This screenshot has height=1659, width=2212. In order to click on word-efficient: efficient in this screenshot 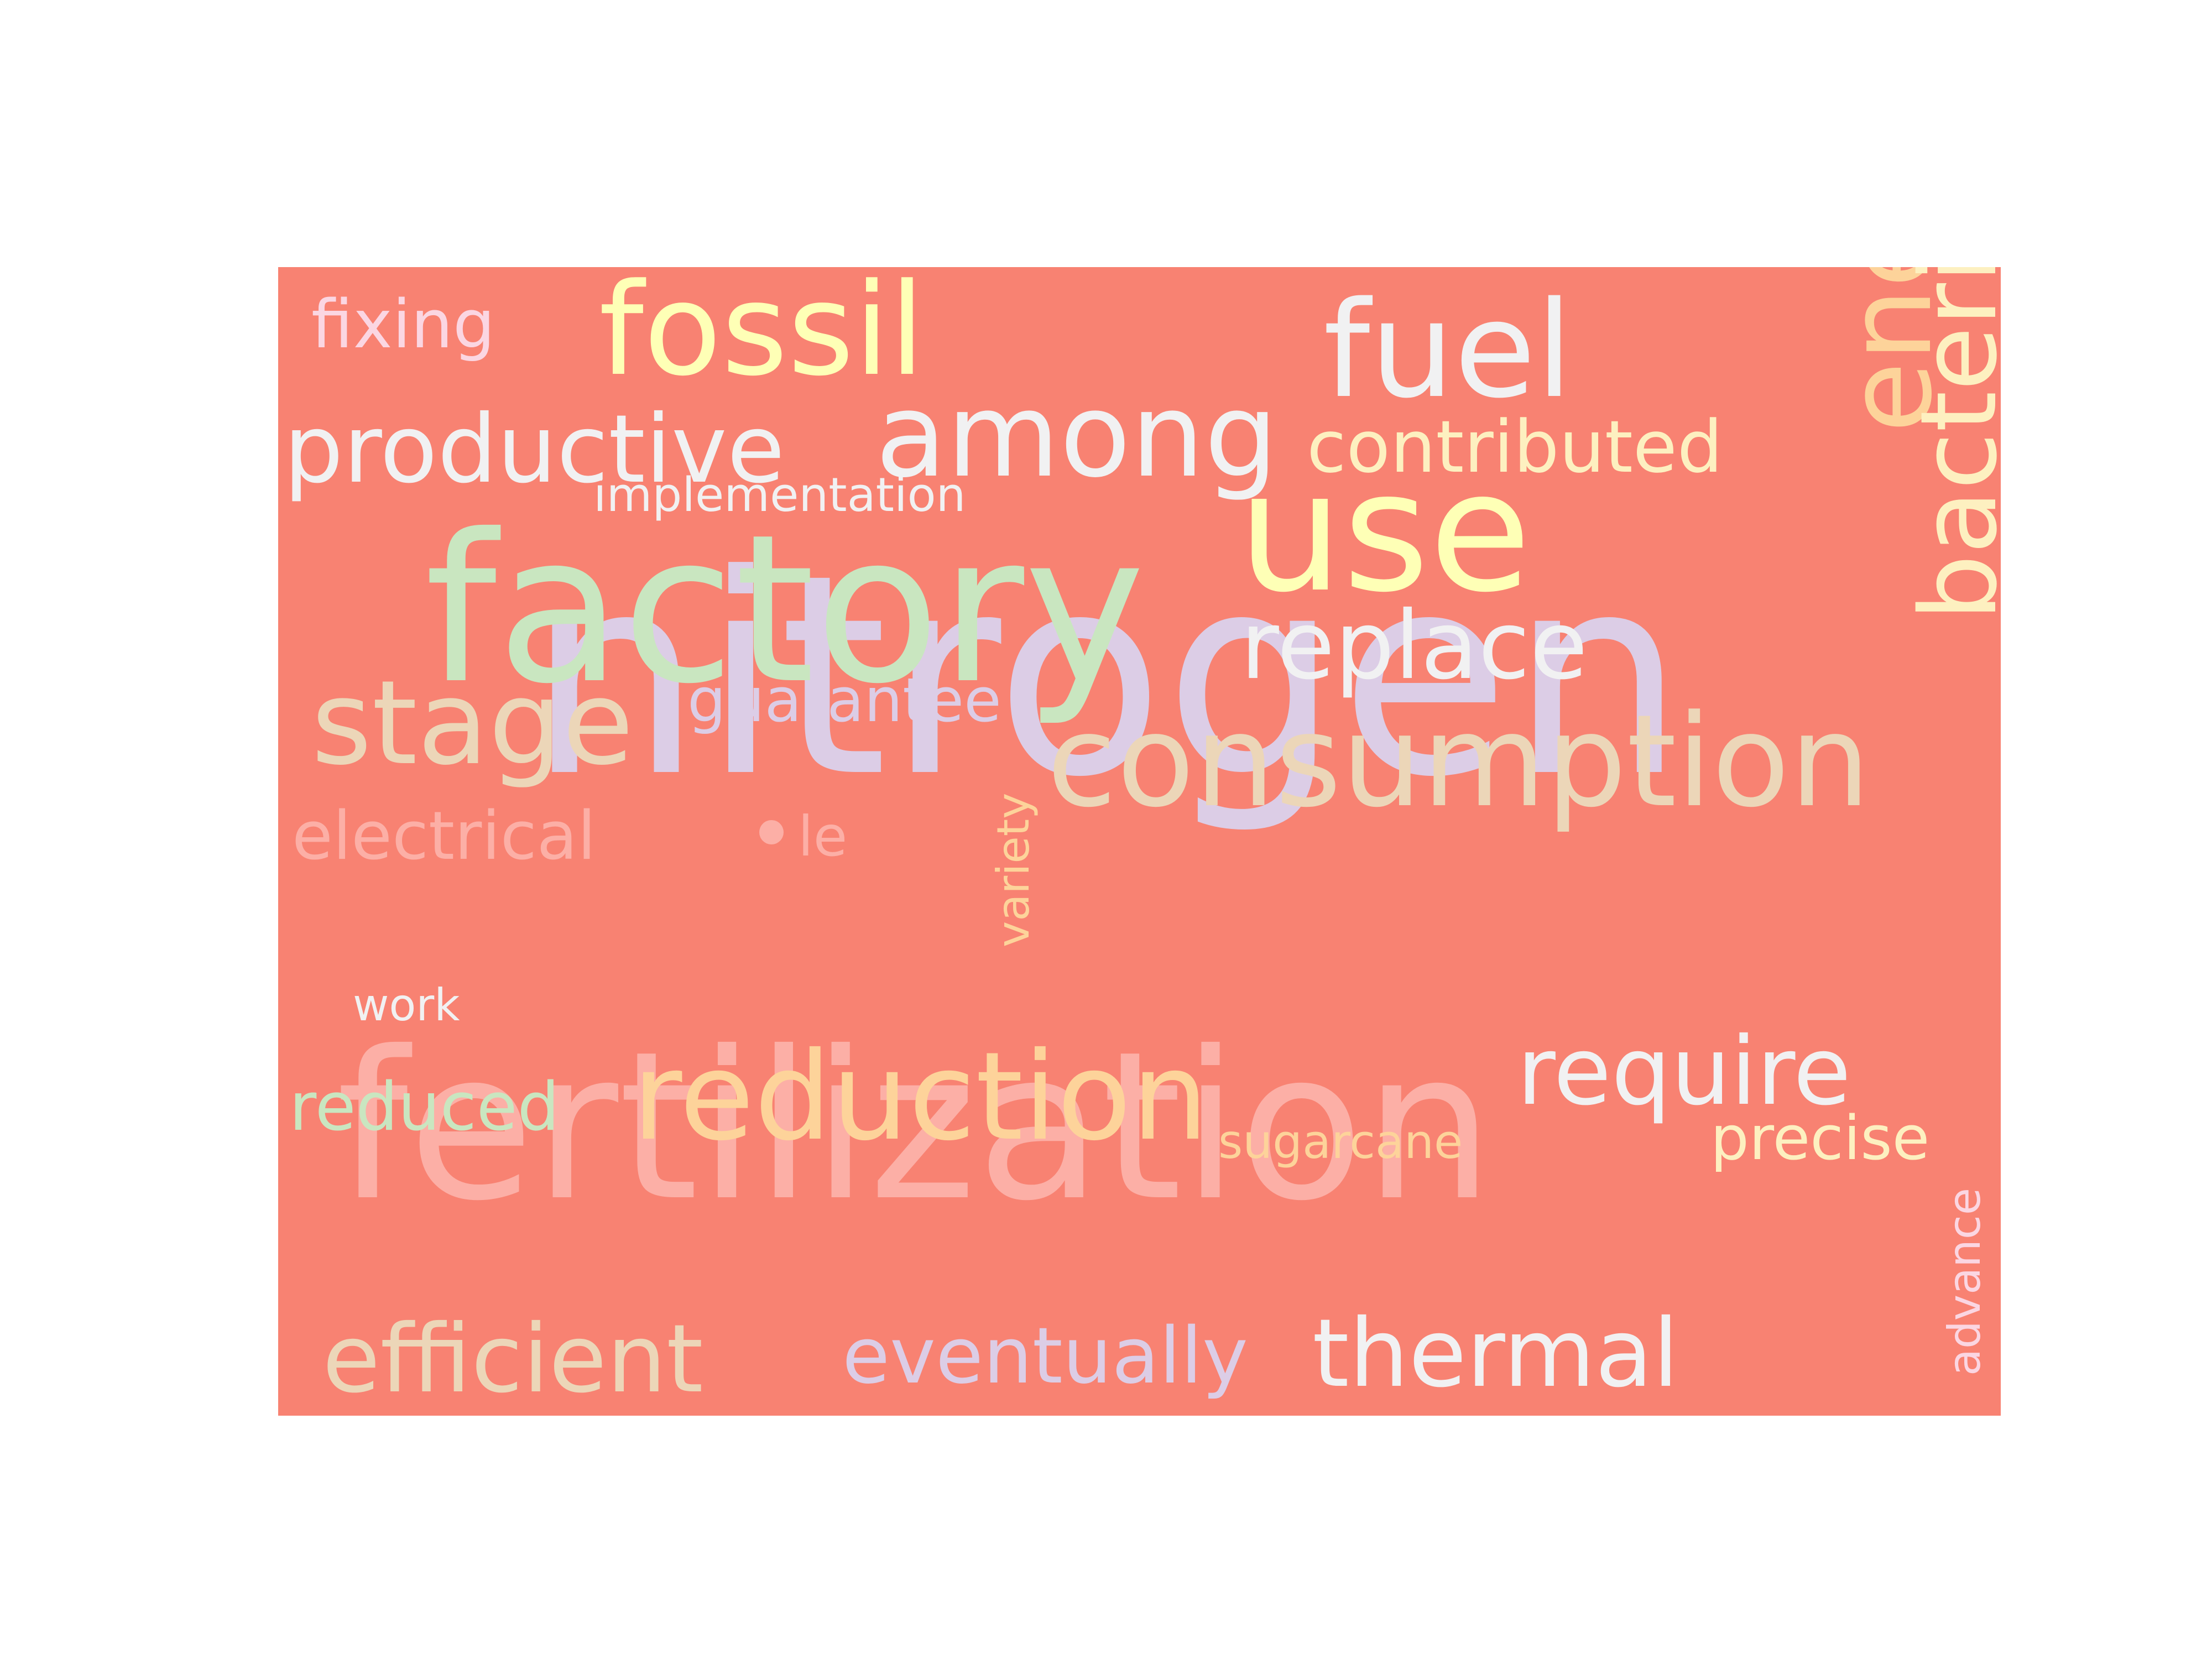, I will do `click(512, 1360)`.